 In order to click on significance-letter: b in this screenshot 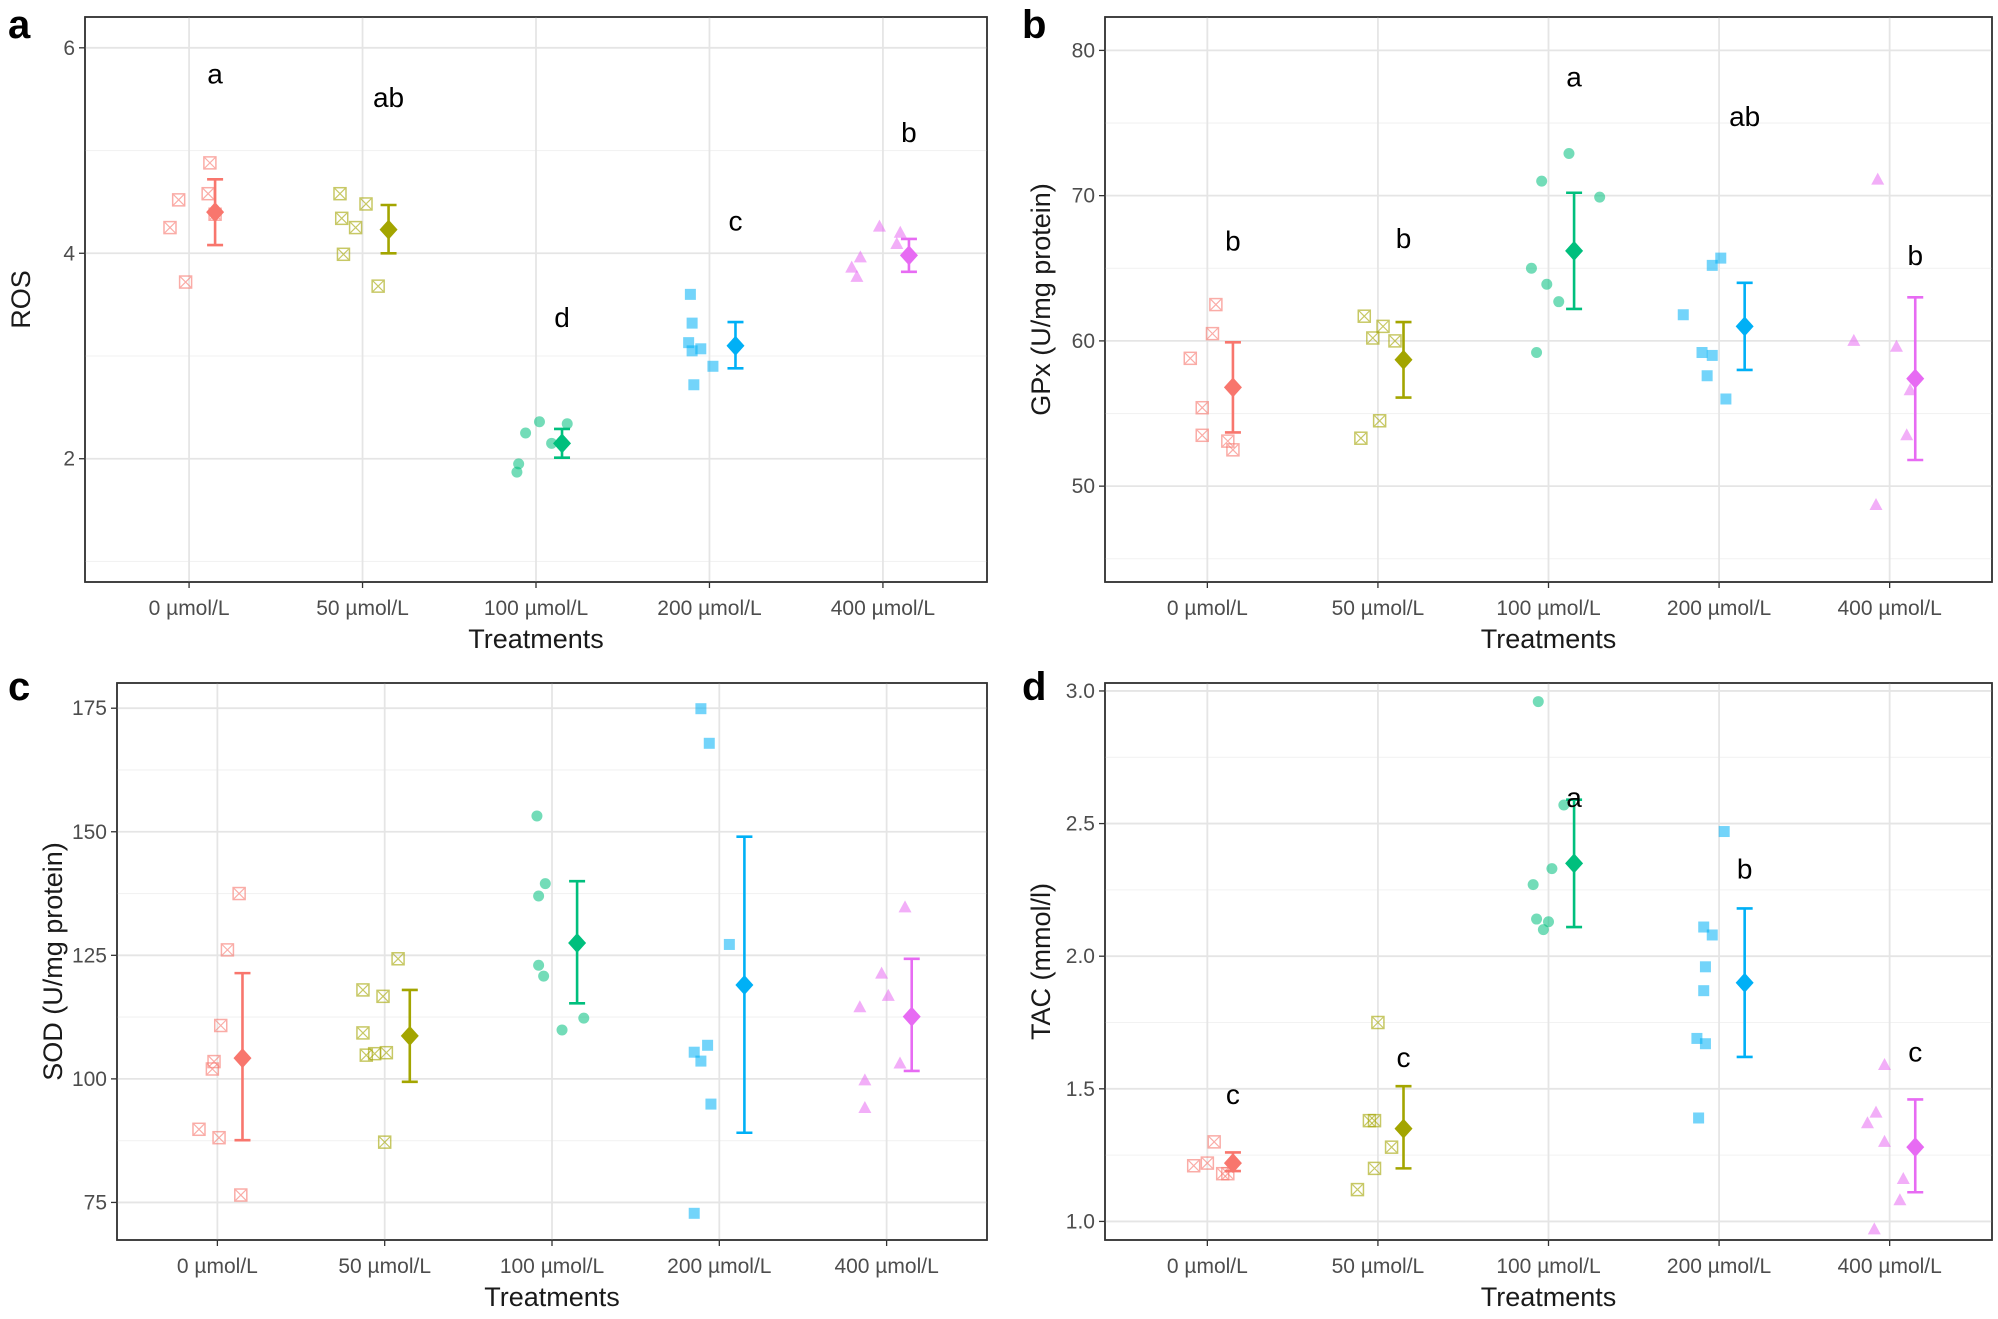, I will do `click(1915, 255)`.